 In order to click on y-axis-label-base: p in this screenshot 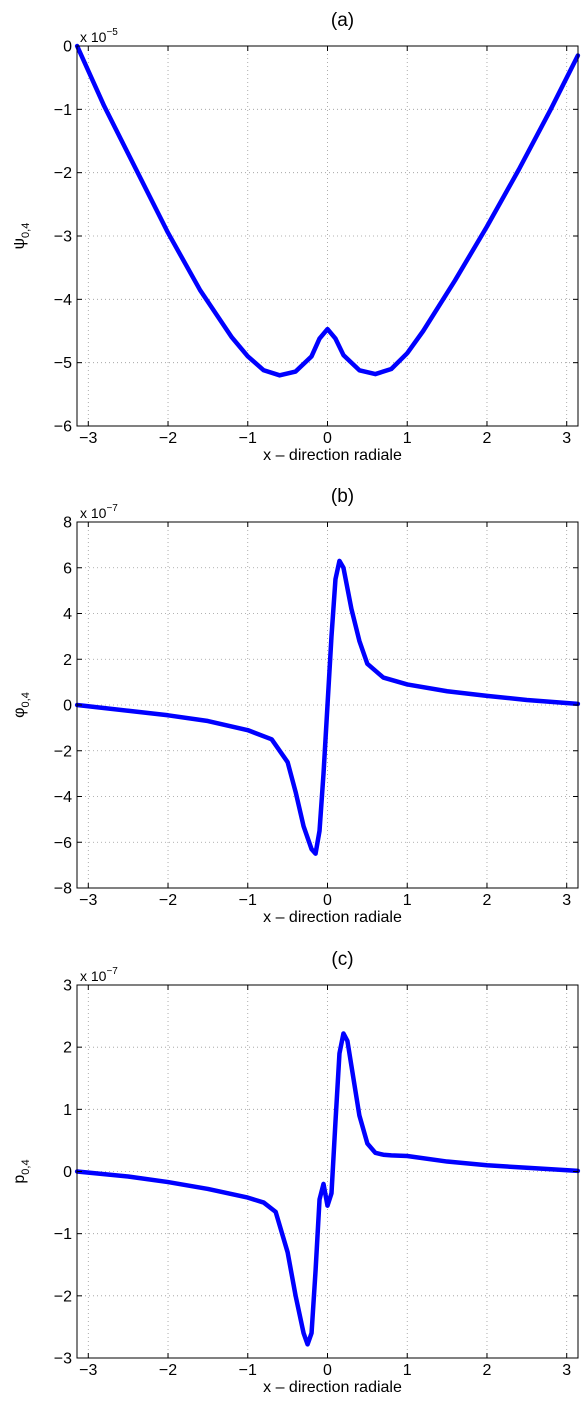, I will do `click(19, 1179)`.